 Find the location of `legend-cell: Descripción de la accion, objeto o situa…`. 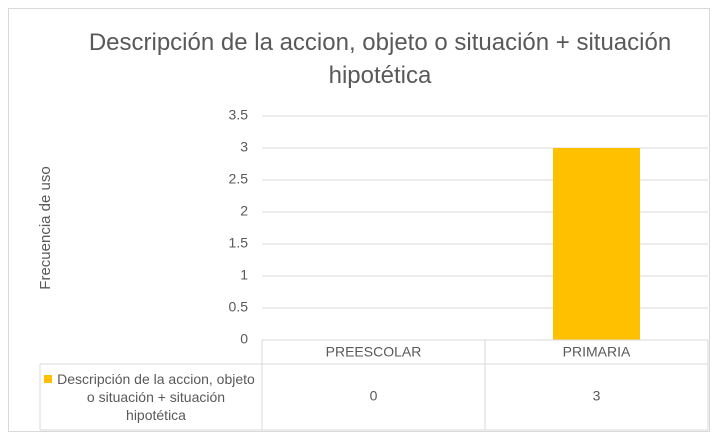

legend-cell: Descripción de la accion, objeto o situa… is located at coordinates (152, 397).